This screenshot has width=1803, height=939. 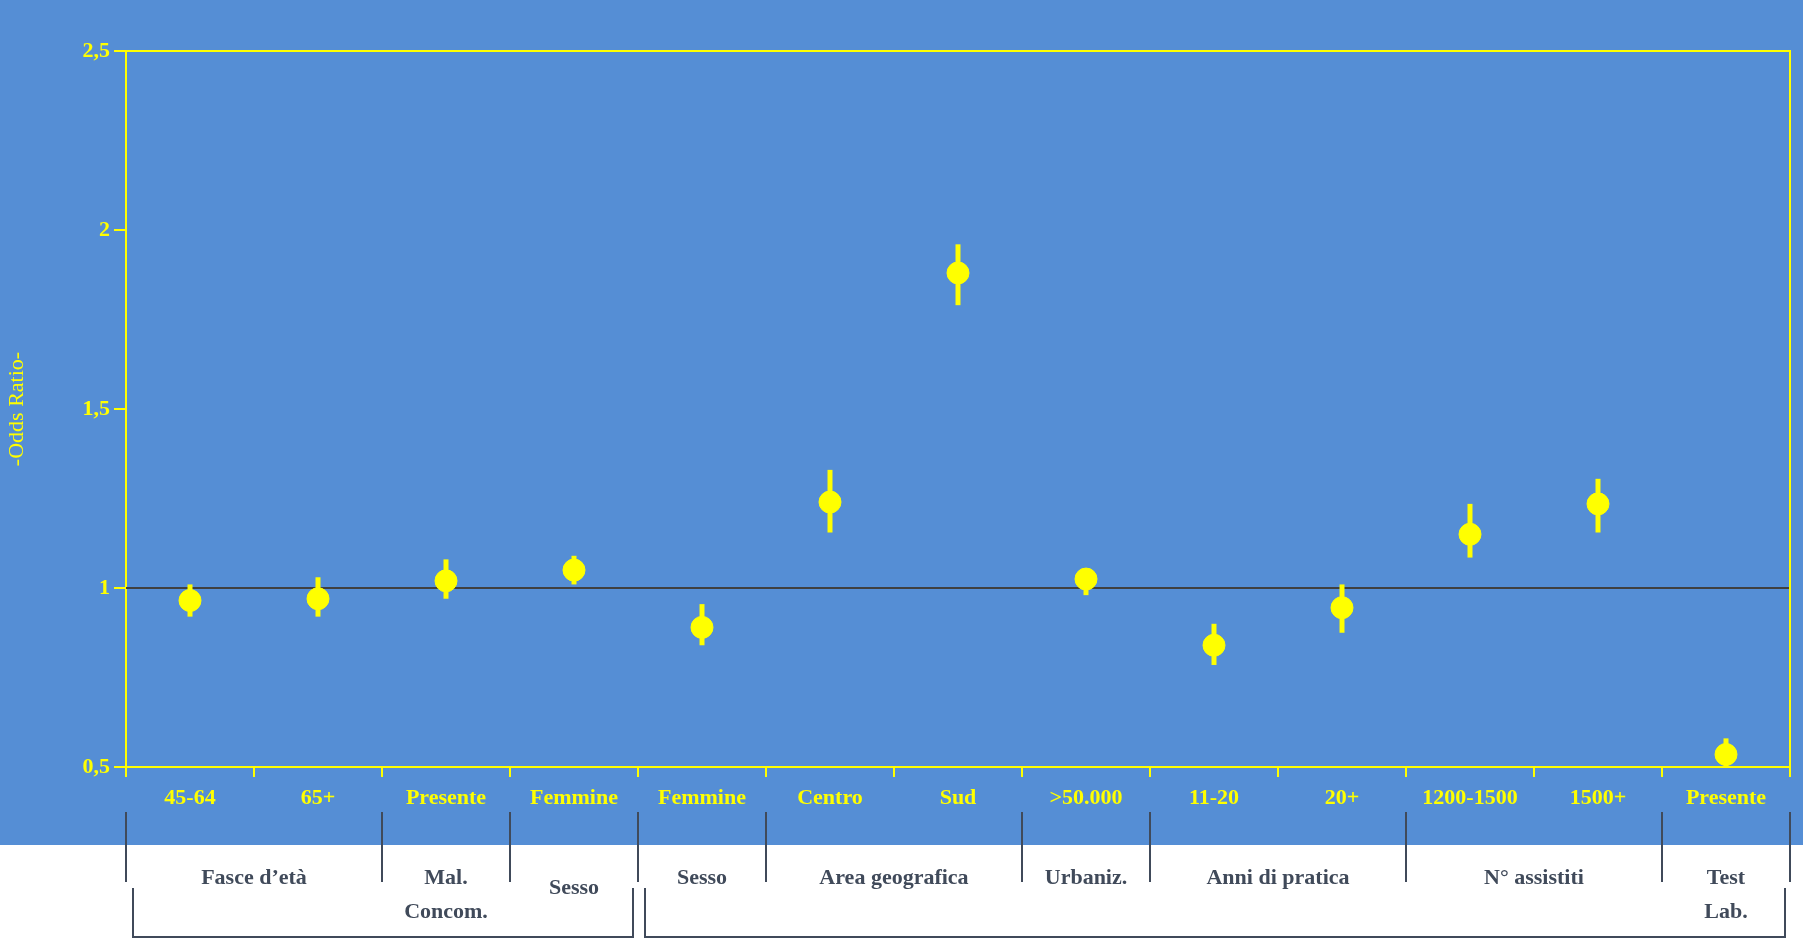 What do you see at coordinates (96, 49) in the screenshot?
I see `y-tick-label: 2,5` at bounding box center [96, 49].